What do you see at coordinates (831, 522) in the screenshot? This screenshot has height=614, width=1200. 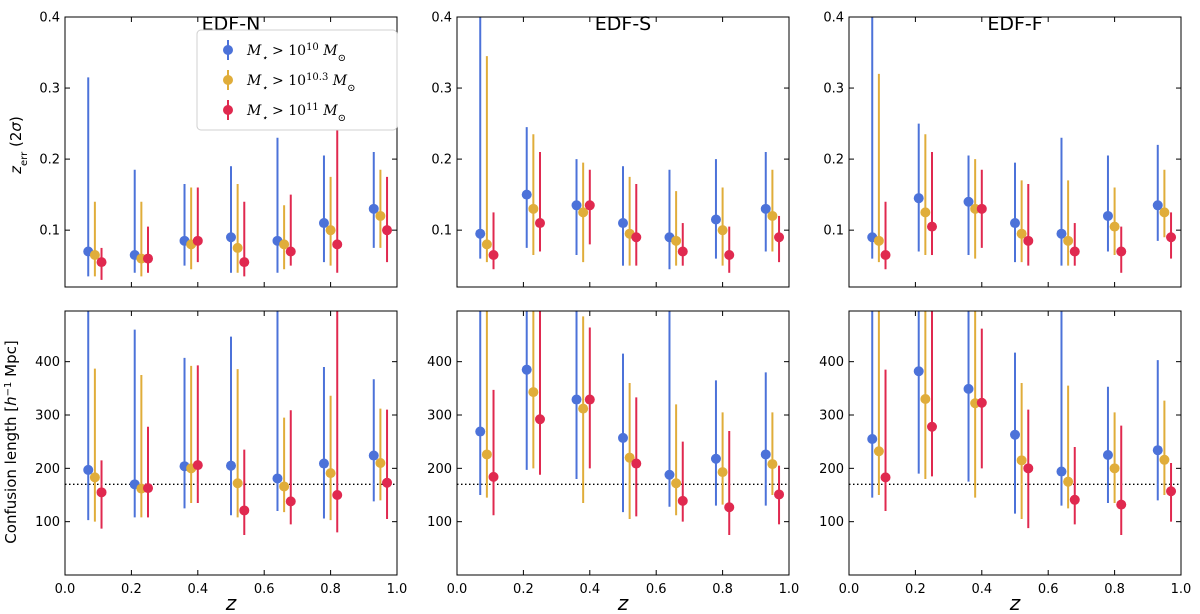 I see `y-tick-label: 100` at bounding box center [831, 522].